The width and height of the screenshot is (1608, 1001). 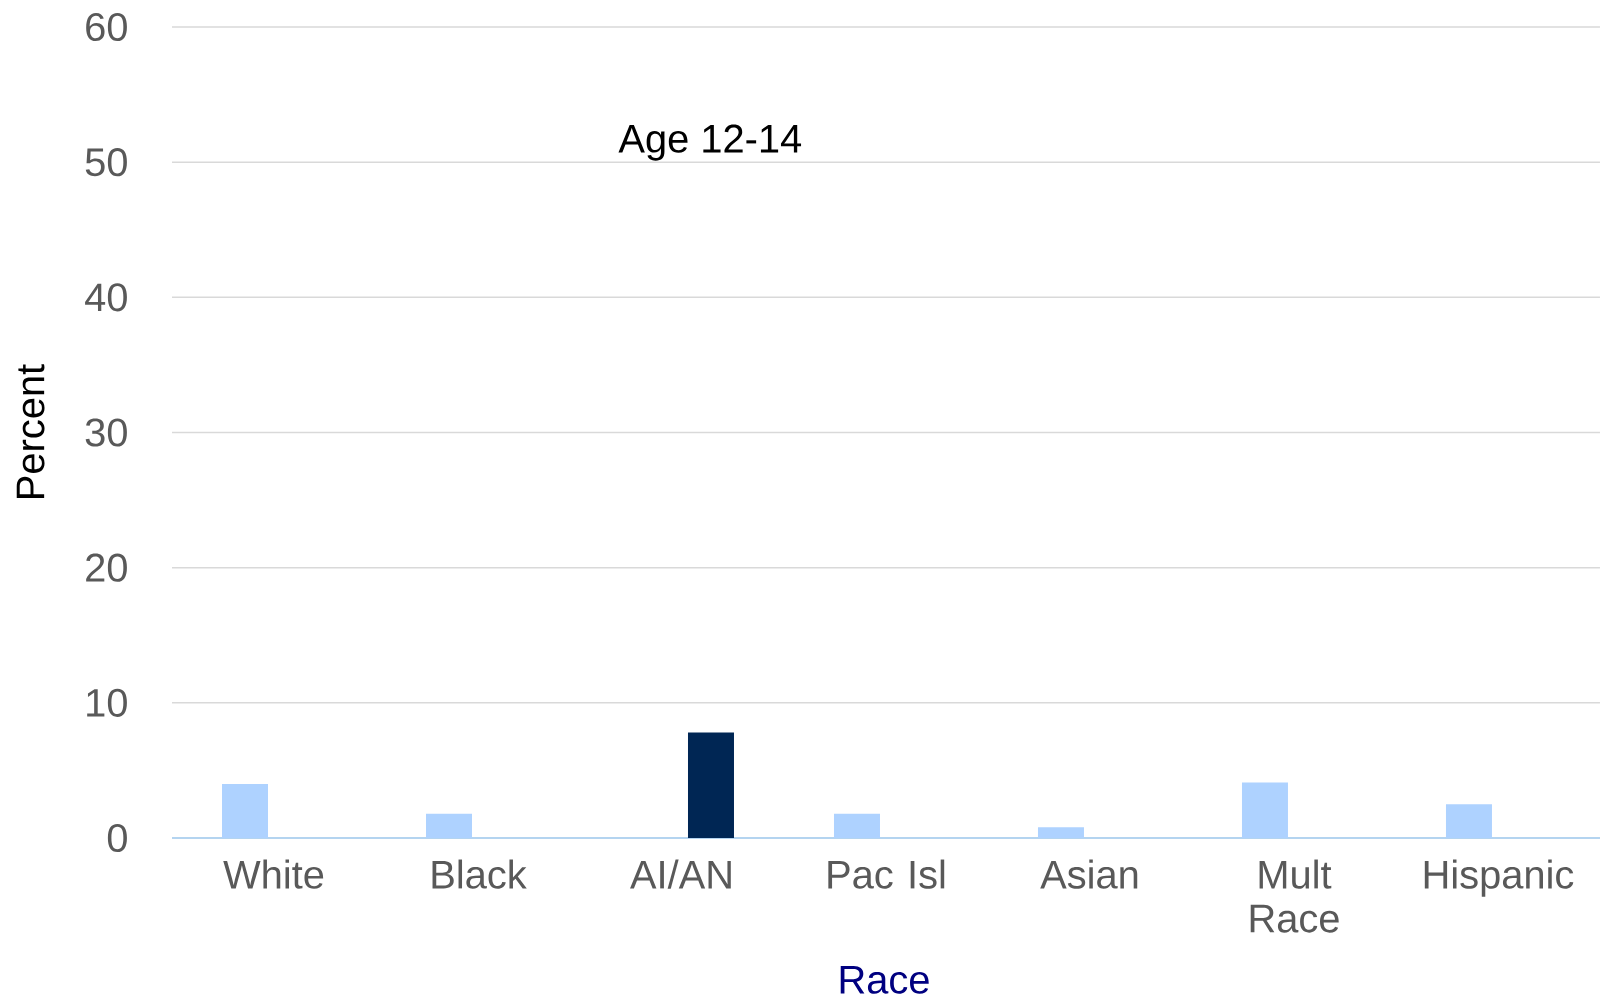 I want to click on y-axis-title: Percent, so click(x=30, y=431).